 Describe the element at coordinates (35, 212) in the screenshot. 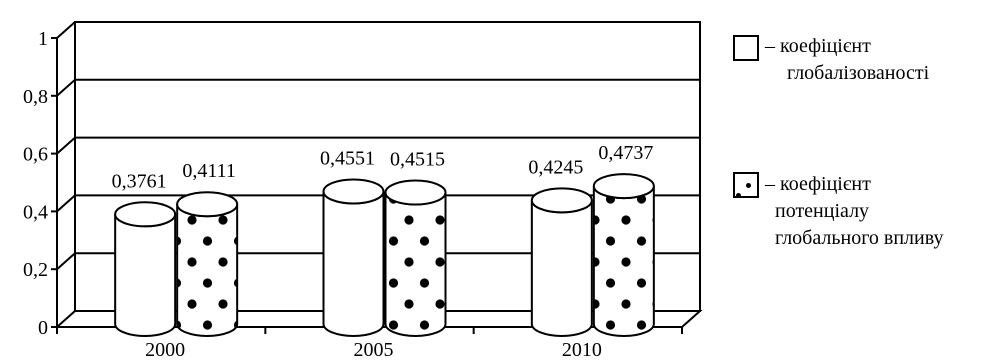

I see `y-tick-label: 0,4` at that location.